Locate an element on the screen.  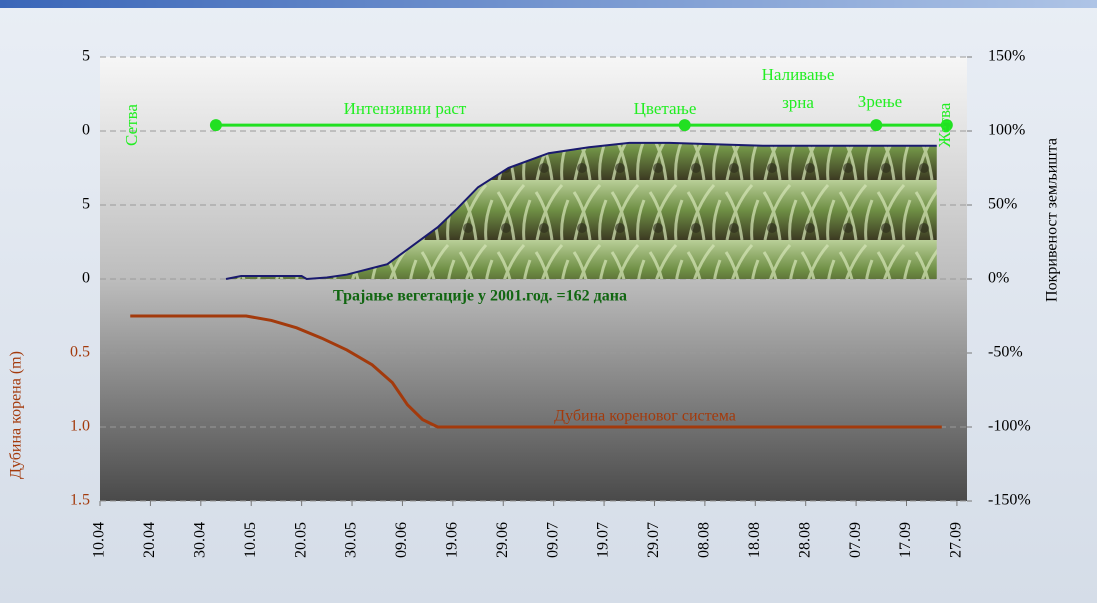
y2-tick-label: -100% is located at coordinates (1009, 426).